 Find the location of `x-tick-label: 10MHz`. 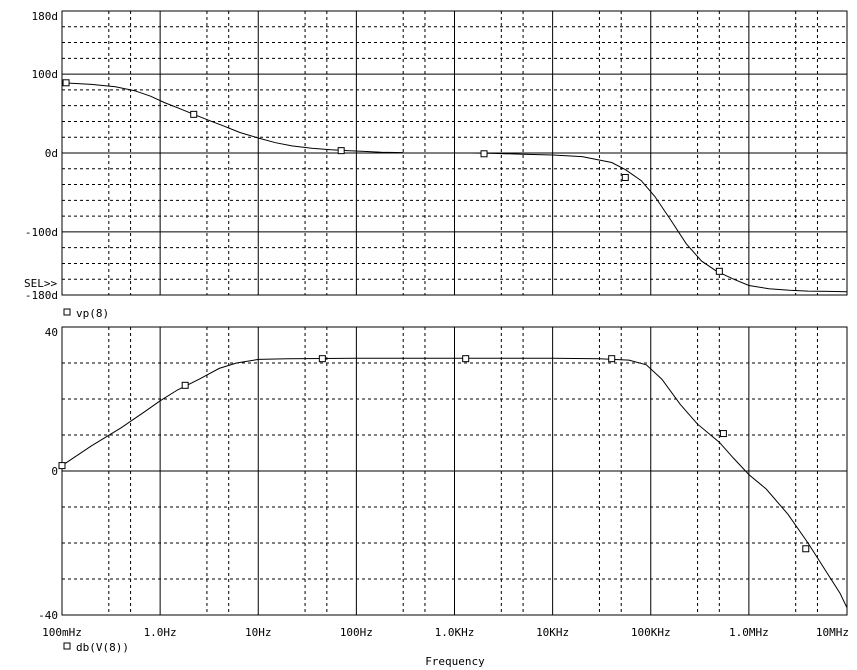

x-tick-label: 10MHz is located at coordinates (832, 632).